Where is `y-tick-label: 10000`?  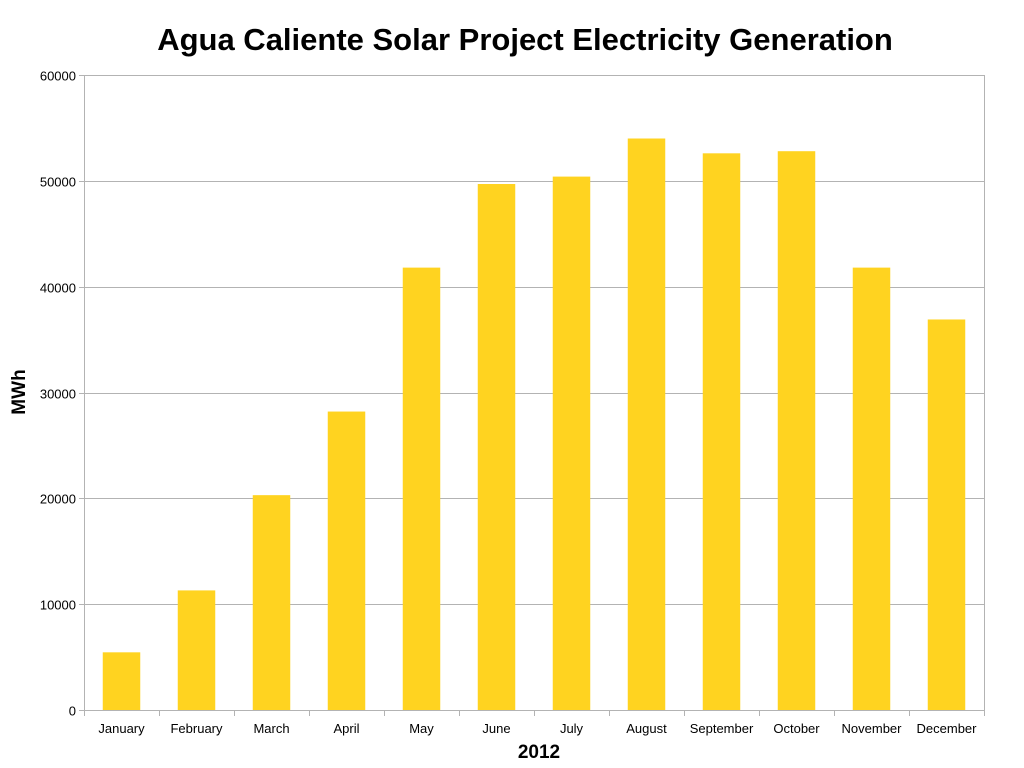
y-tick-label: 10000 is located at coordinates (58, 605).